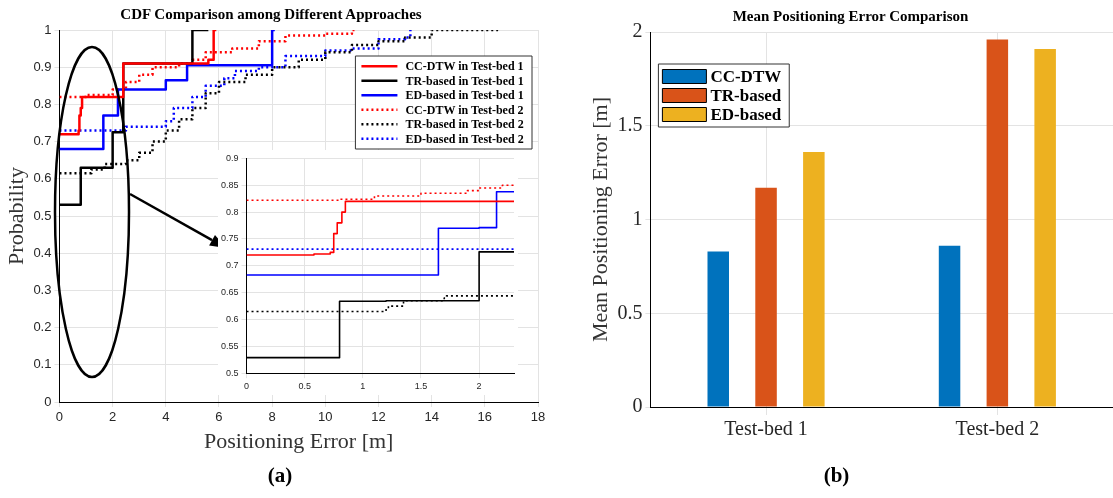 This screenshot has width=1113, height=498. I want to click on x-tick-label: 4, so click(166, 417).